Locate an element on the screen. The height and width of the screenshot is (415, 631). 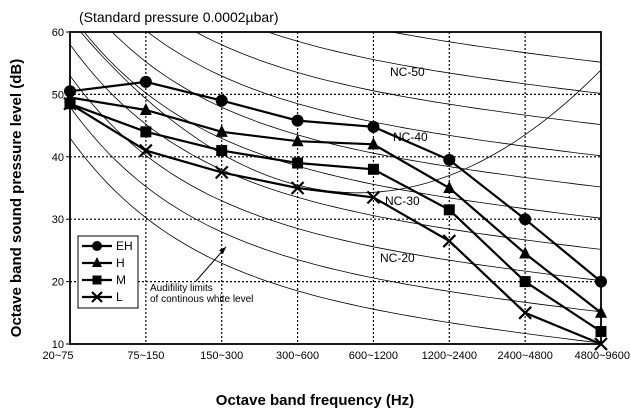
x-tick-label: 600~1200 is located at coordinates (373, 356).